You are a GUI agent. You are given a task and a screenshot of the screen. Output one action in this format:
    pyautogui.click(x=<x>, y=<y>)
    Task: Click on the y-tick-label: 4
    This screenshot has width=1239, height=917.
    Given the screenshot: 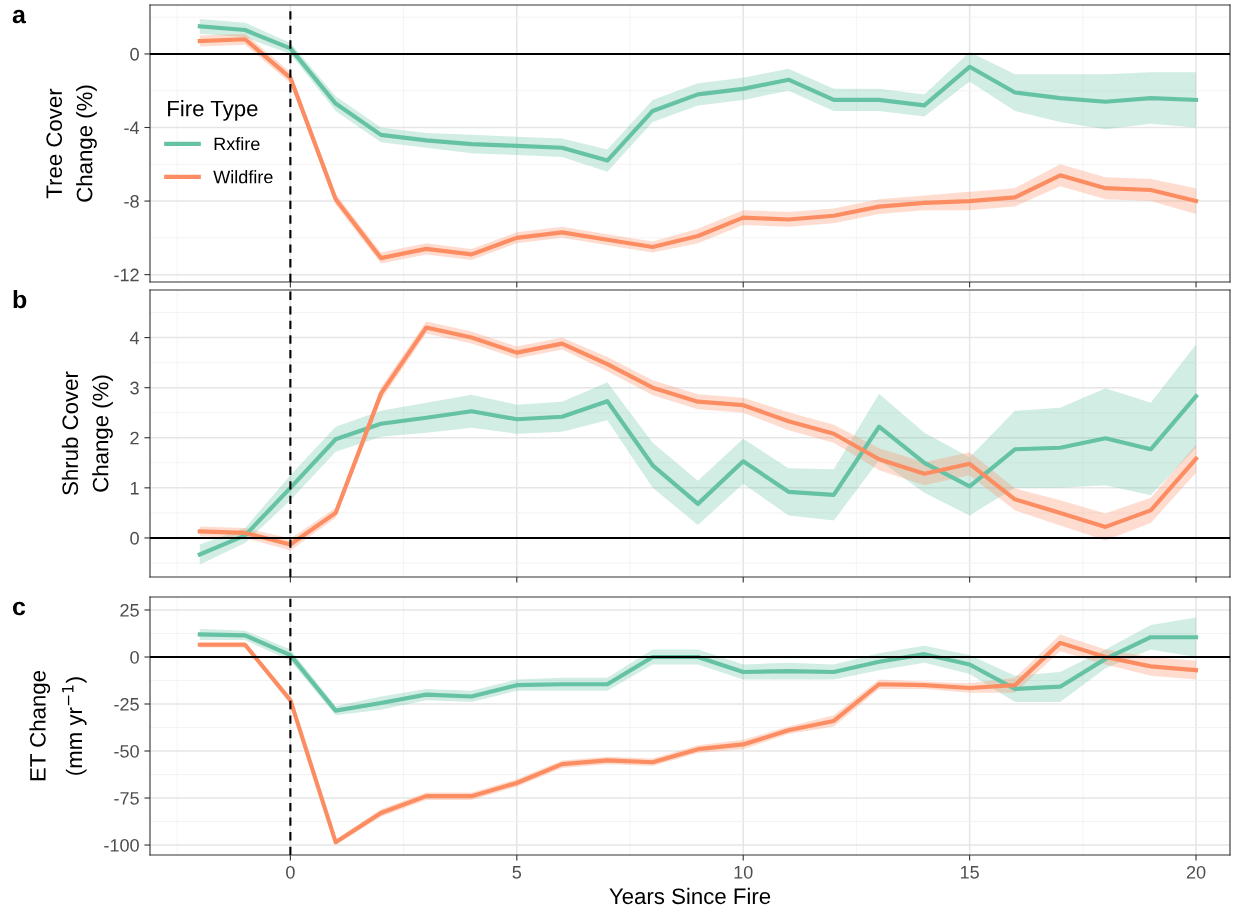 What is the action you would take?
    pyautogui.click(x=134, y=338)
    